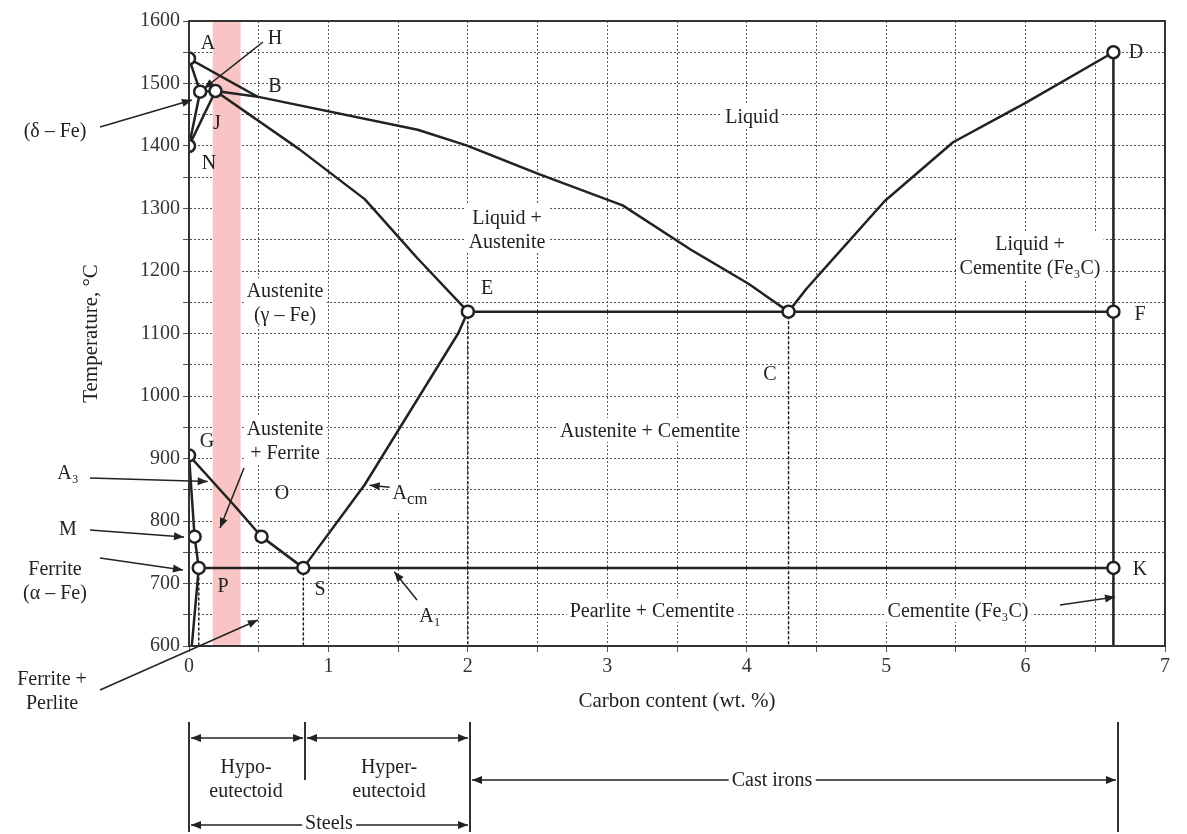 This screenshot has height=834, width=1187. I want to click on text: Cast irons, so click(772, 779).